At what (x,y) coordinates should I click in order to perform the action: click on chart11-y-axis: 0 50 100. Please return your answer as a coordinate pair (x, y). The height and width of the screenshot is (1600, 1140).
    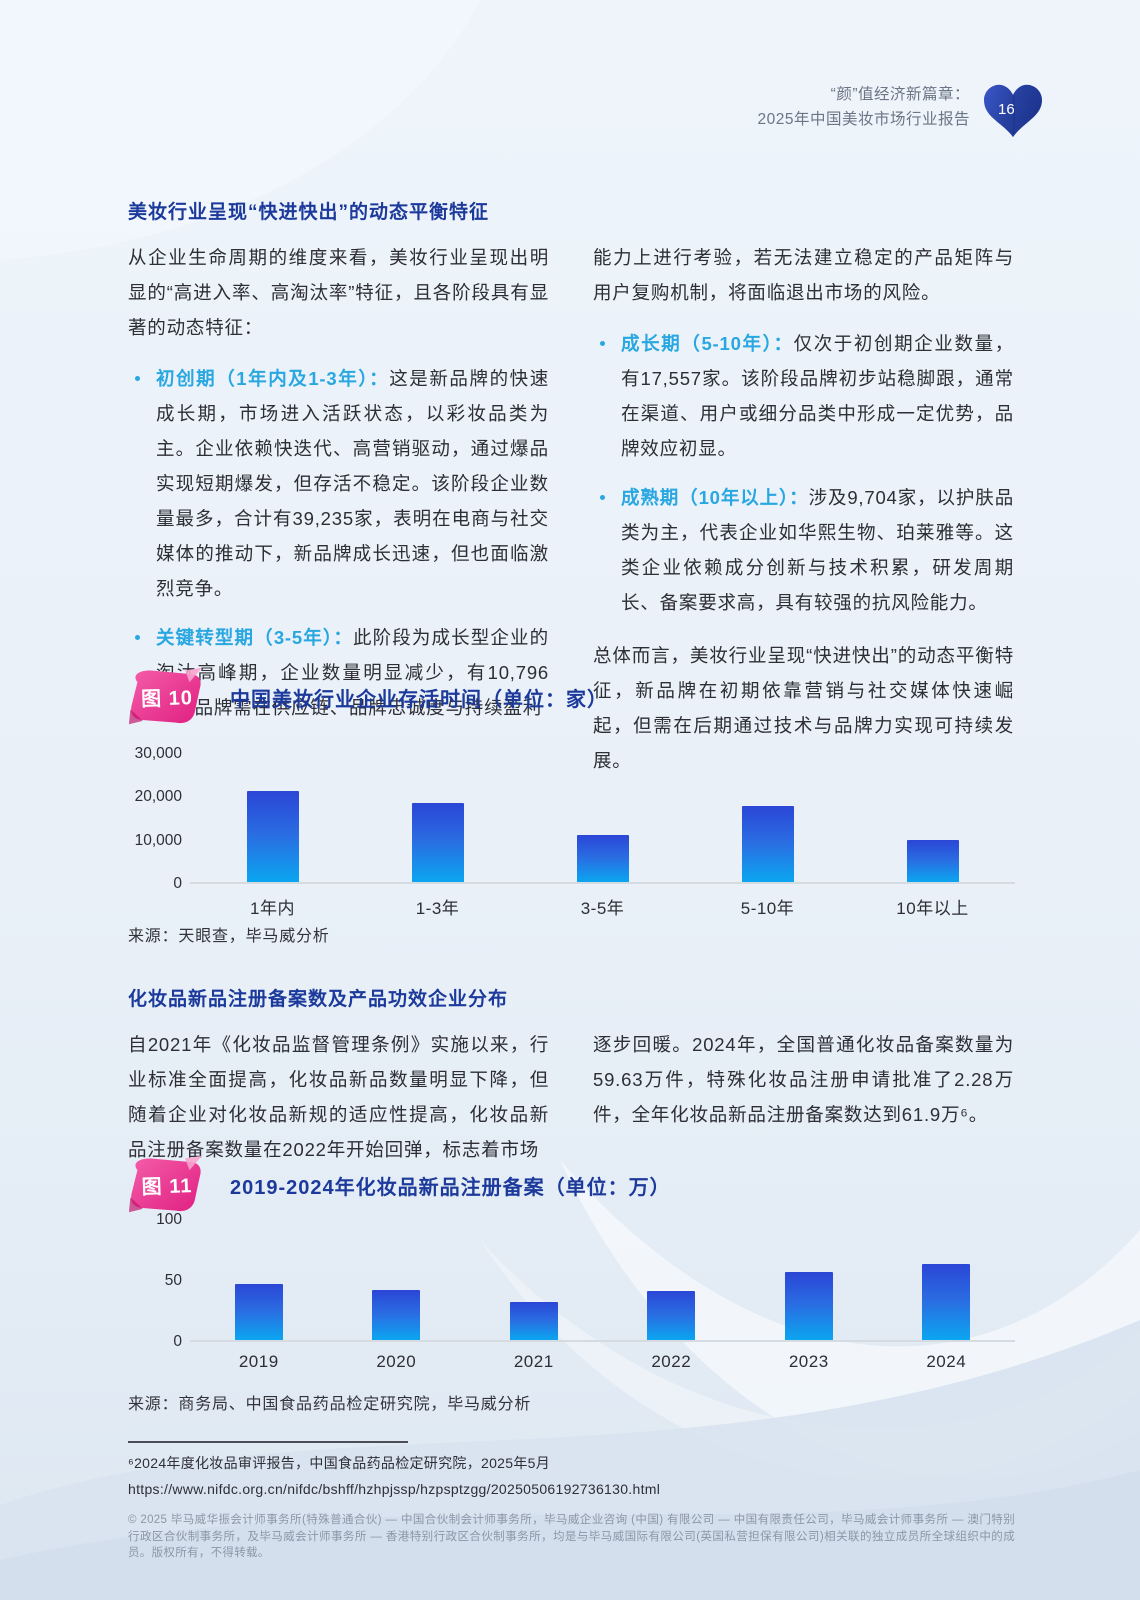
    Looking at the image, I should click on (159, 1280).